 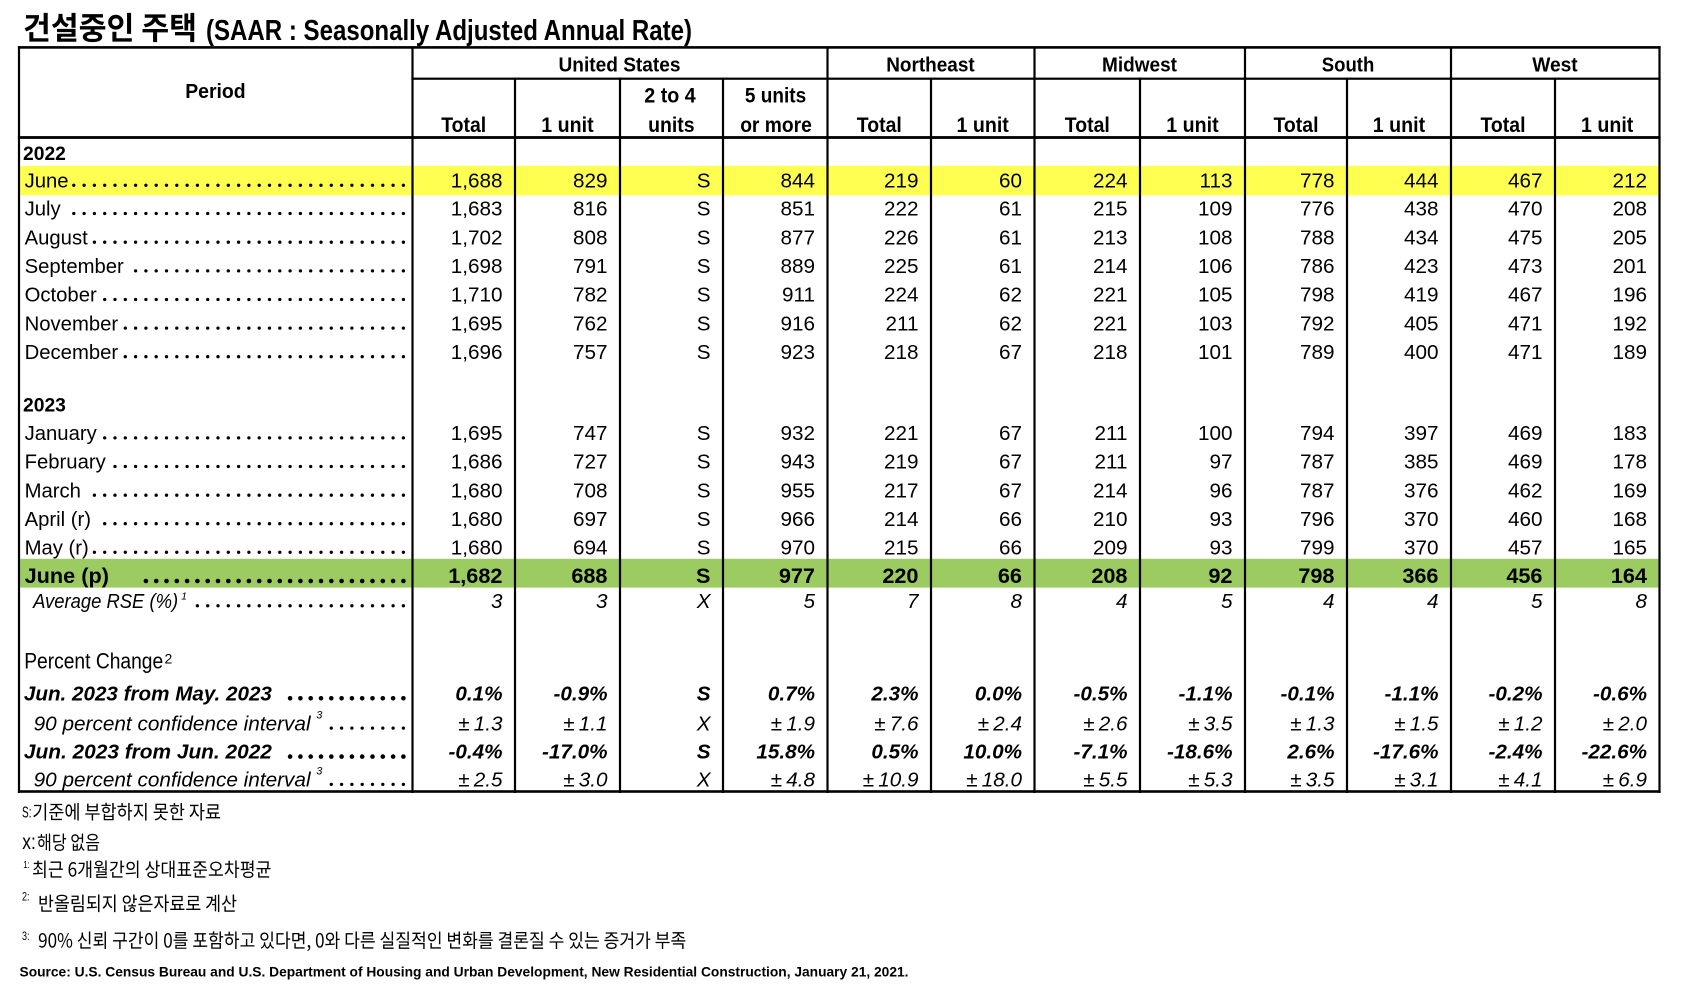 I want to click on svg-text: 2023, so click(x=44, y=405).